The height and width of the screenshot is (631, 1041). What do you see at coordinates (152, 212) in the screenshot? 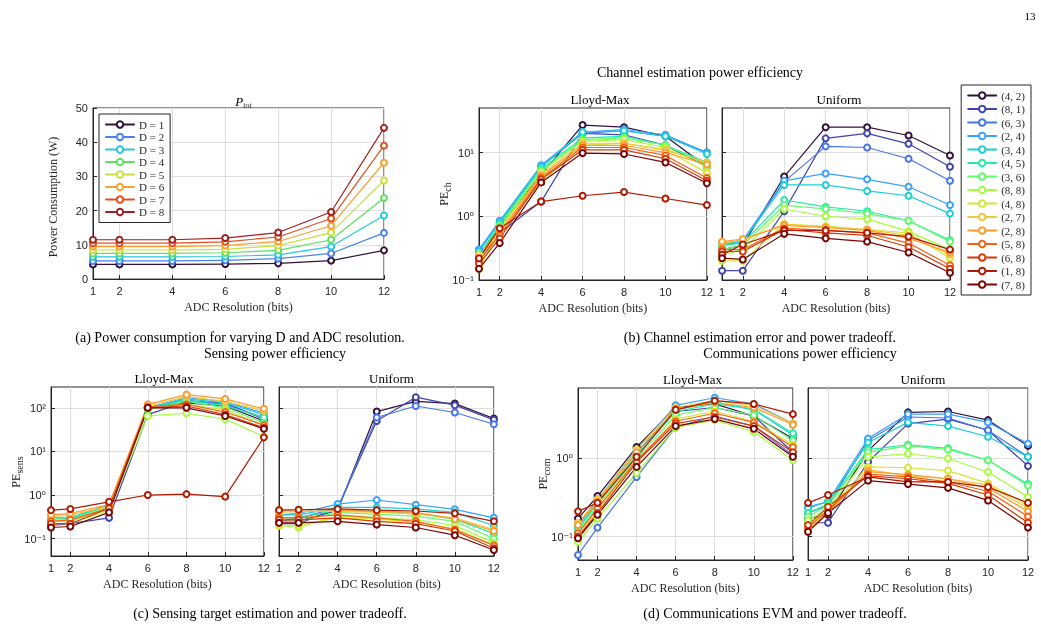
I see `legend-label: D = 8` at bounding box center [152, 212].